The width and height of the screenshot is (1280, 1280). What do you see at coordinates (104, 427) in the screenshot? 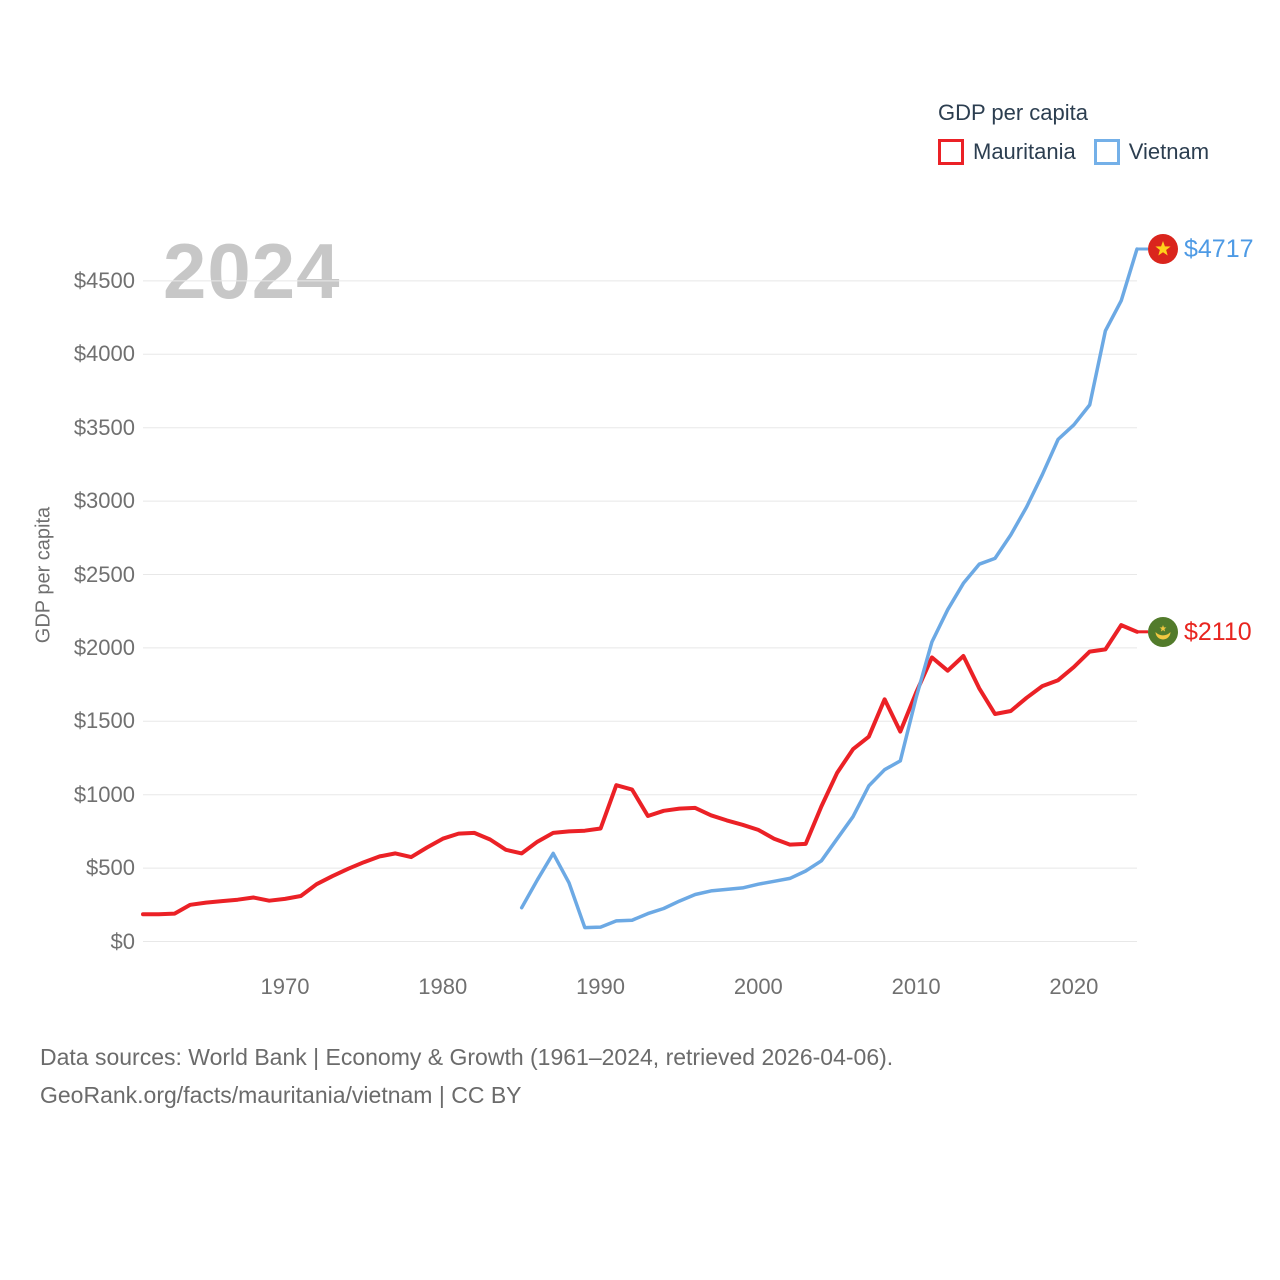
I see `y-tick-label: $3500` at bounding box center [104, 427].